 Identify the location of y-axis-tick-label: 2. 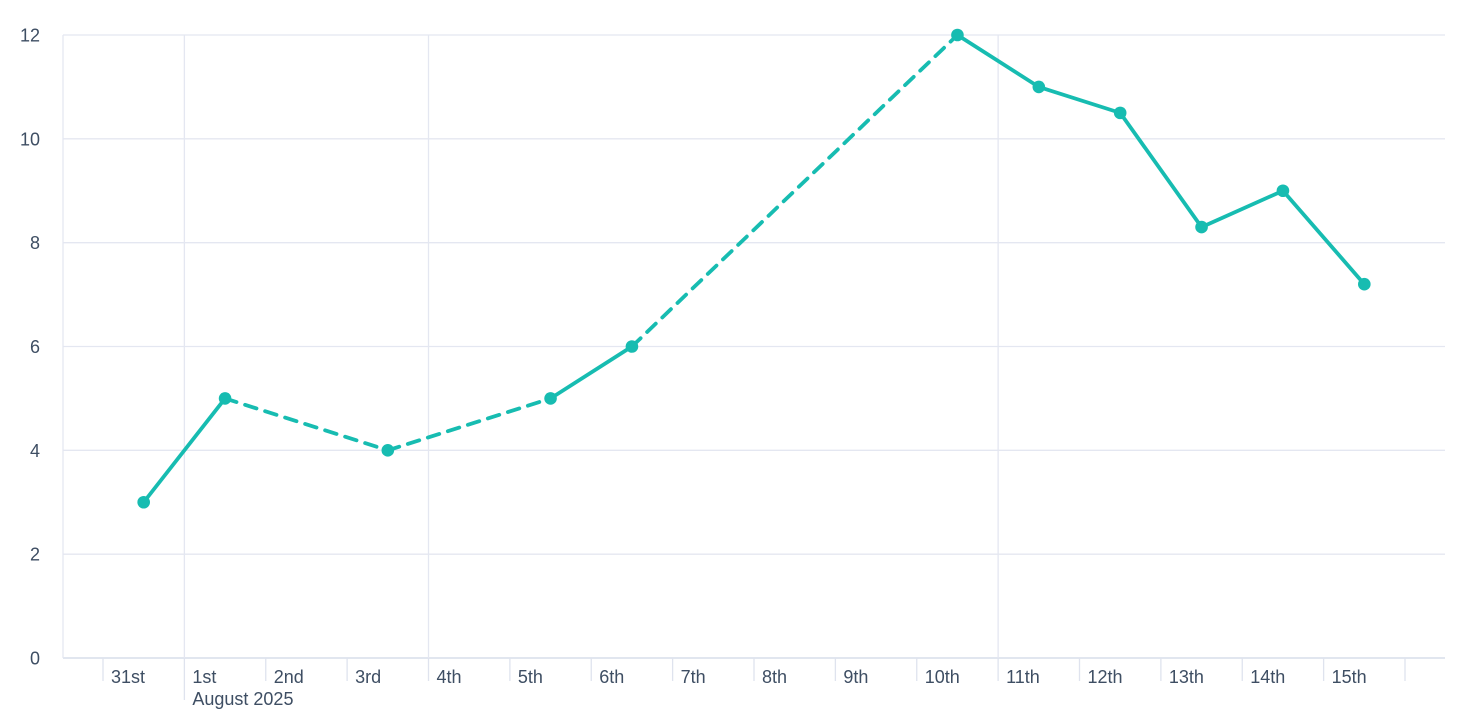
(35, 555).